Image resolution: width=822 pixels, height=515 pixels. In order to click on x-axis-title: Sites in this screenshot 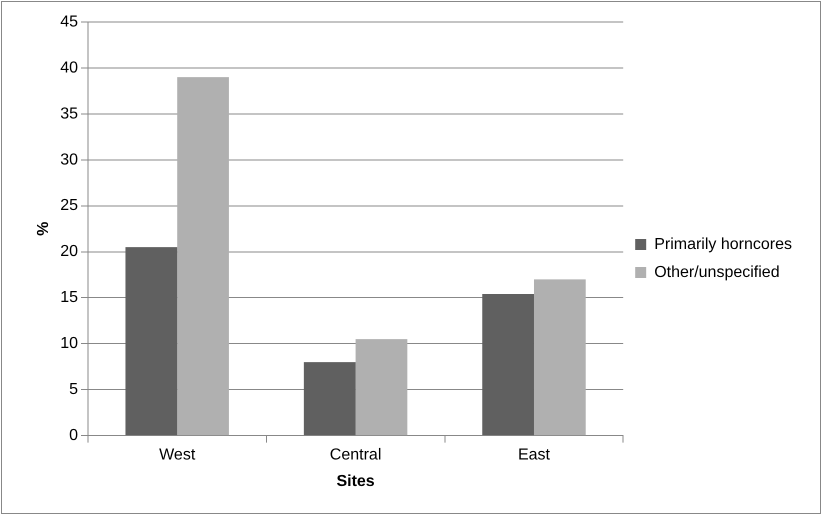, I will do `click(355, 481)`.